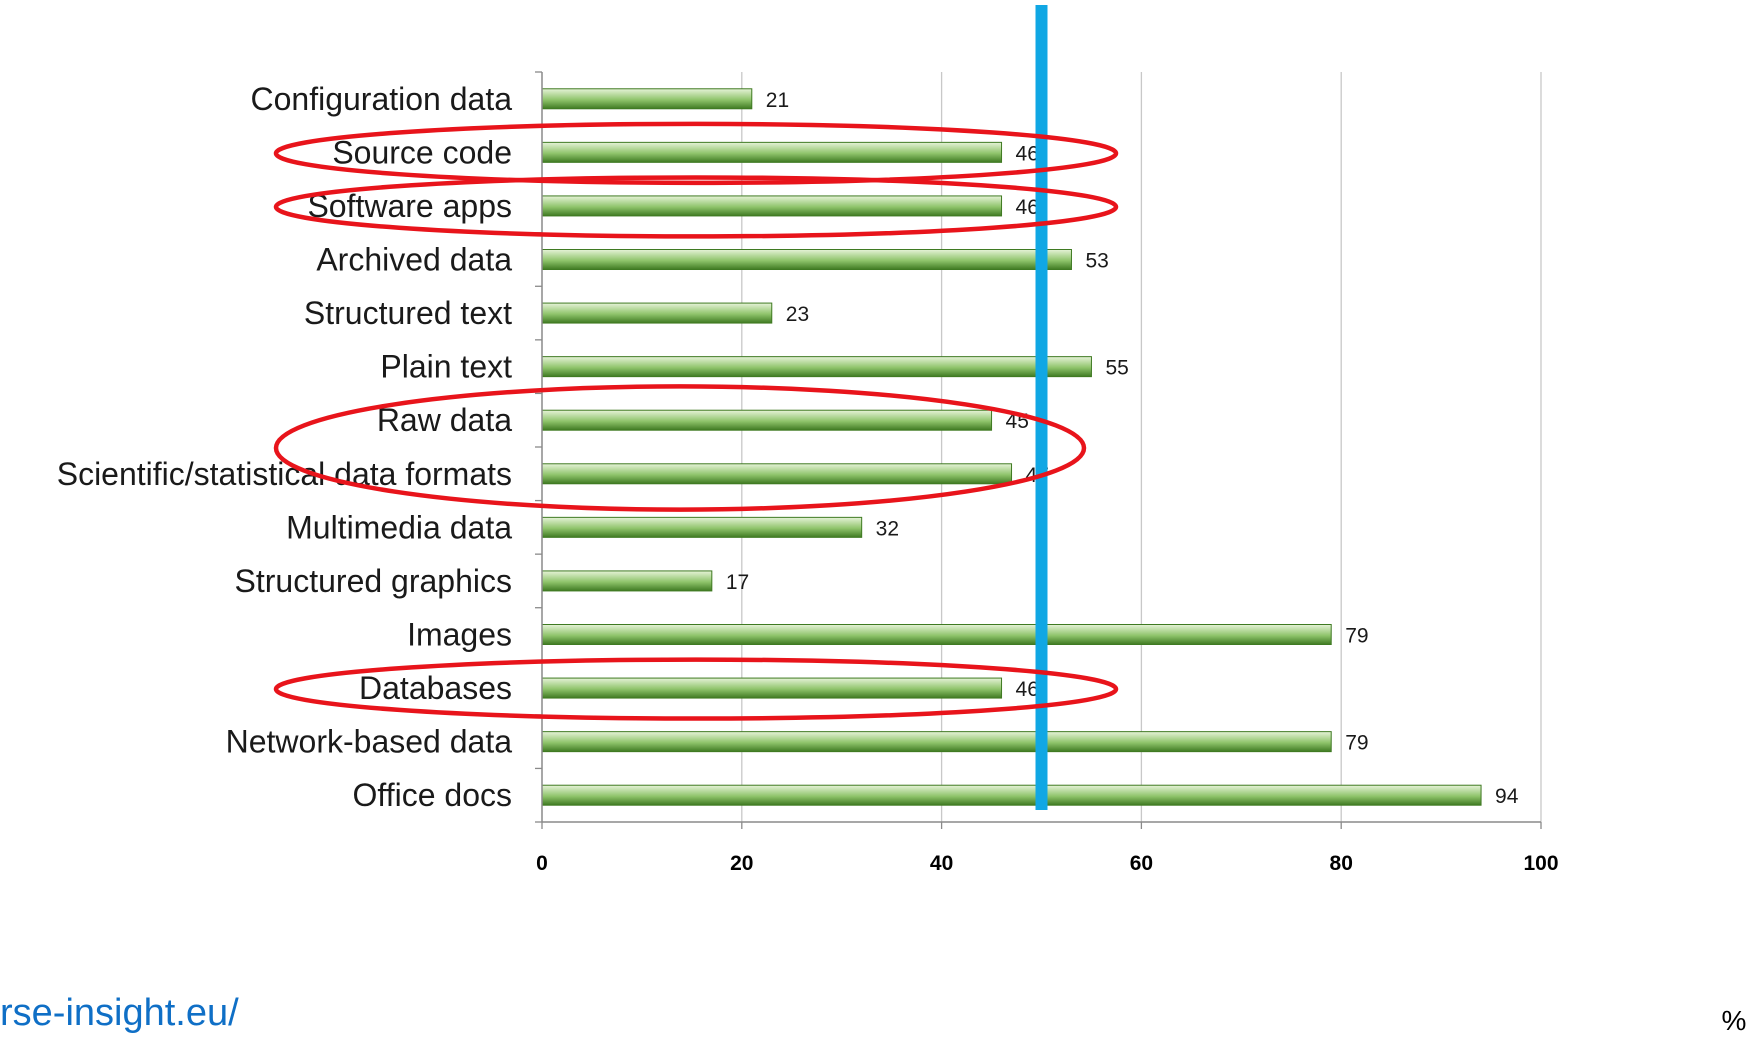  Describe the element at coordinates (816, 367) in the screenshot. I see `bar-plain-text` at that location.